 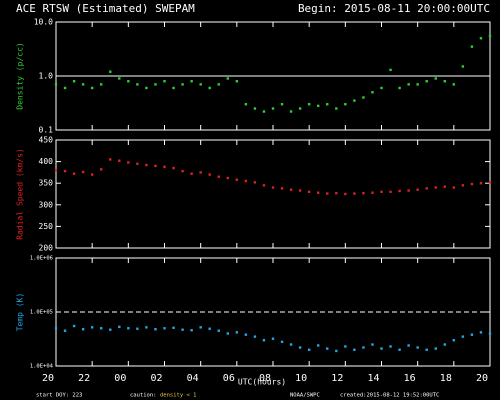 I want to click on x-tick-label: 06, so click(x=229, y=378).